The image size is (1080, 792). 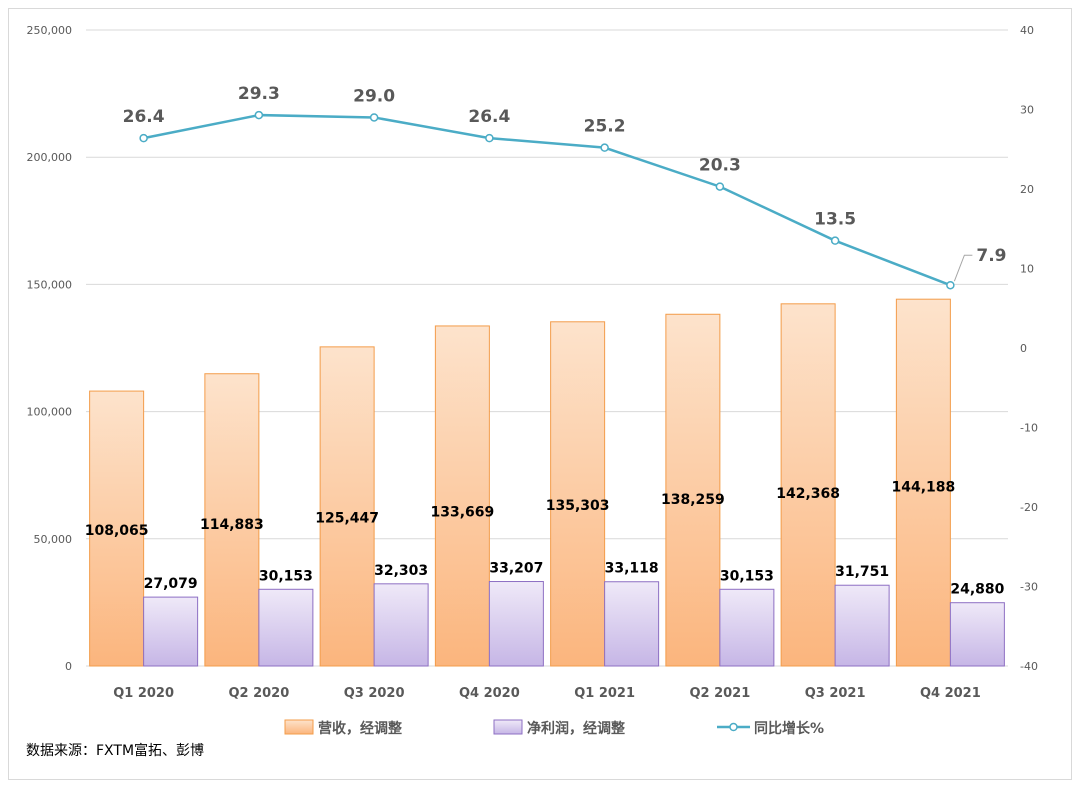 What do you see at coordinates (171, 584) in the screenshot?
I see `profit-label: 27,079` at bounding box center [171, 584].